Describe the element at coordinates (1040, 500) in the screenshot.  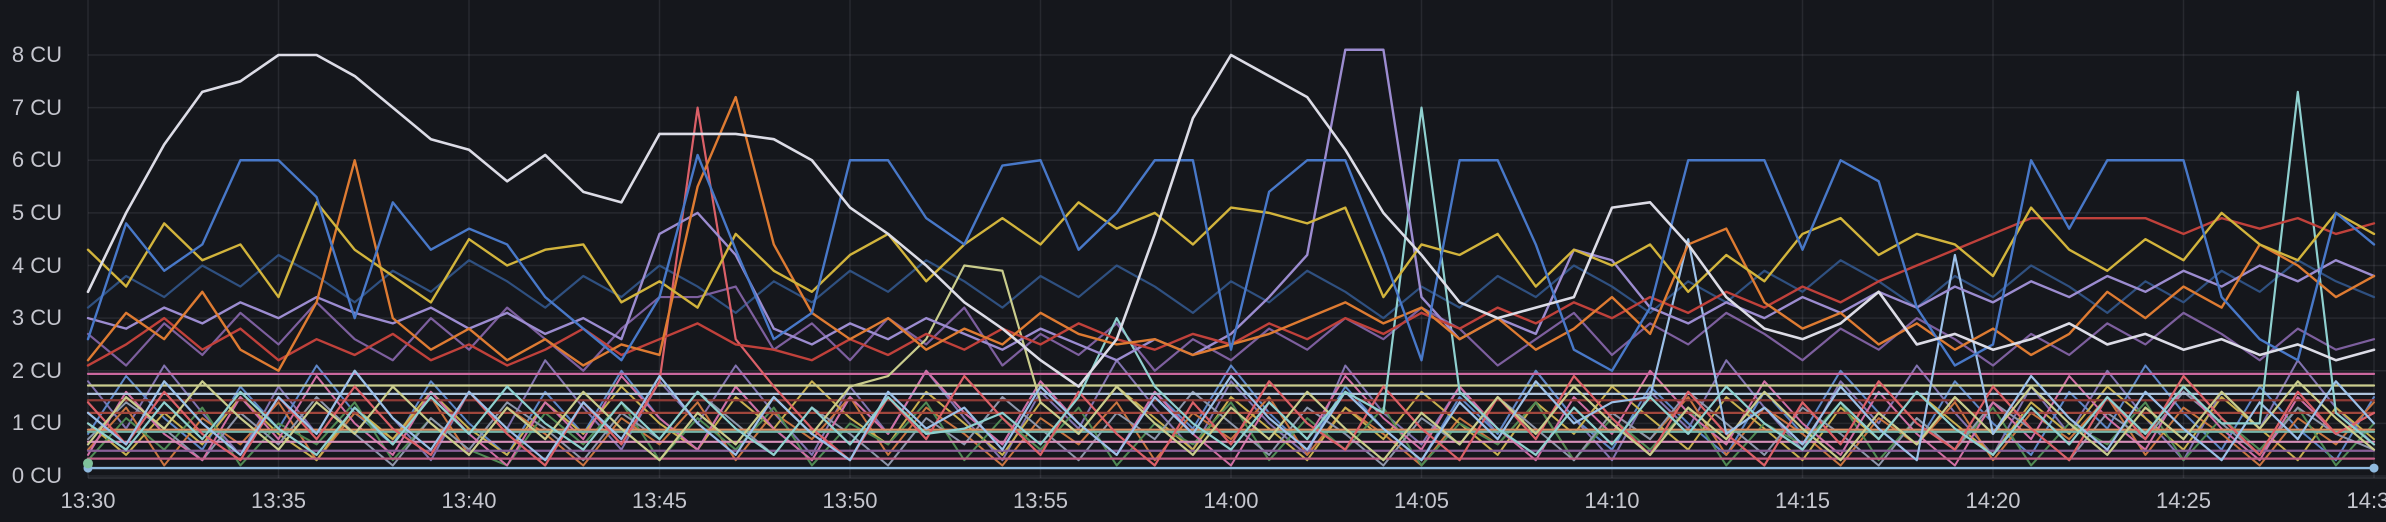
I see `x-tick-label: 13:55` at that location.